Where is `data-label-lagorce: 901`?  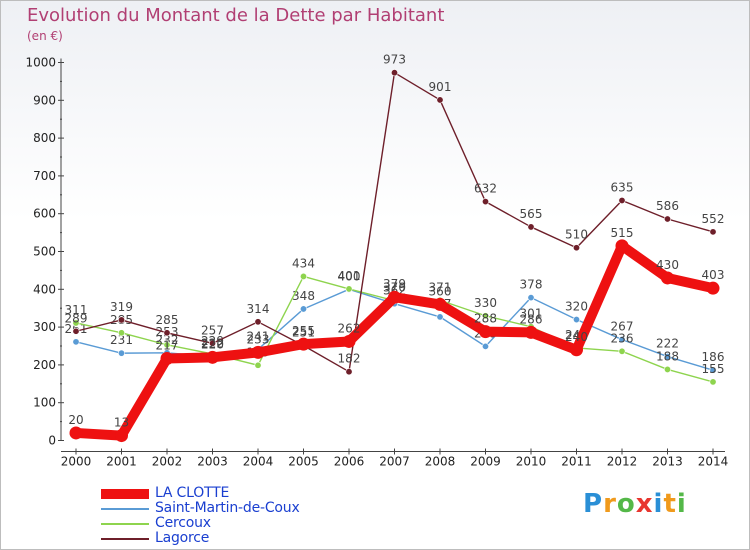
data-label-lagorce: 901 is located at coordinates (440, 87).